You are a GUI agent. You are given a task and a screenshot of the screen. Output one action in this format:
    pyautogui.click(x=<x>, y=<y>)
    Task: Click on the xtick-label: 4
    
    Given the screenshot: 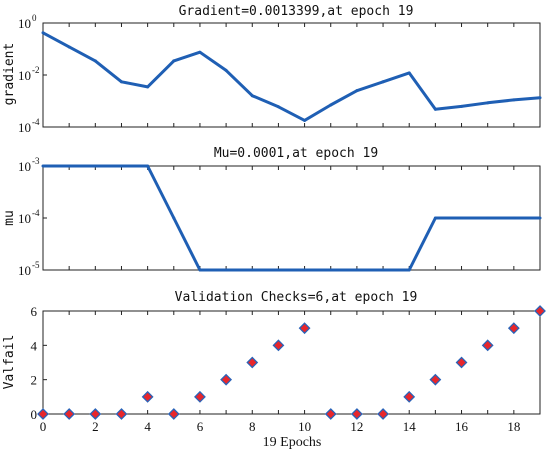 What is the action you would take?
    pyautogui.click(x=147, y=426)
    